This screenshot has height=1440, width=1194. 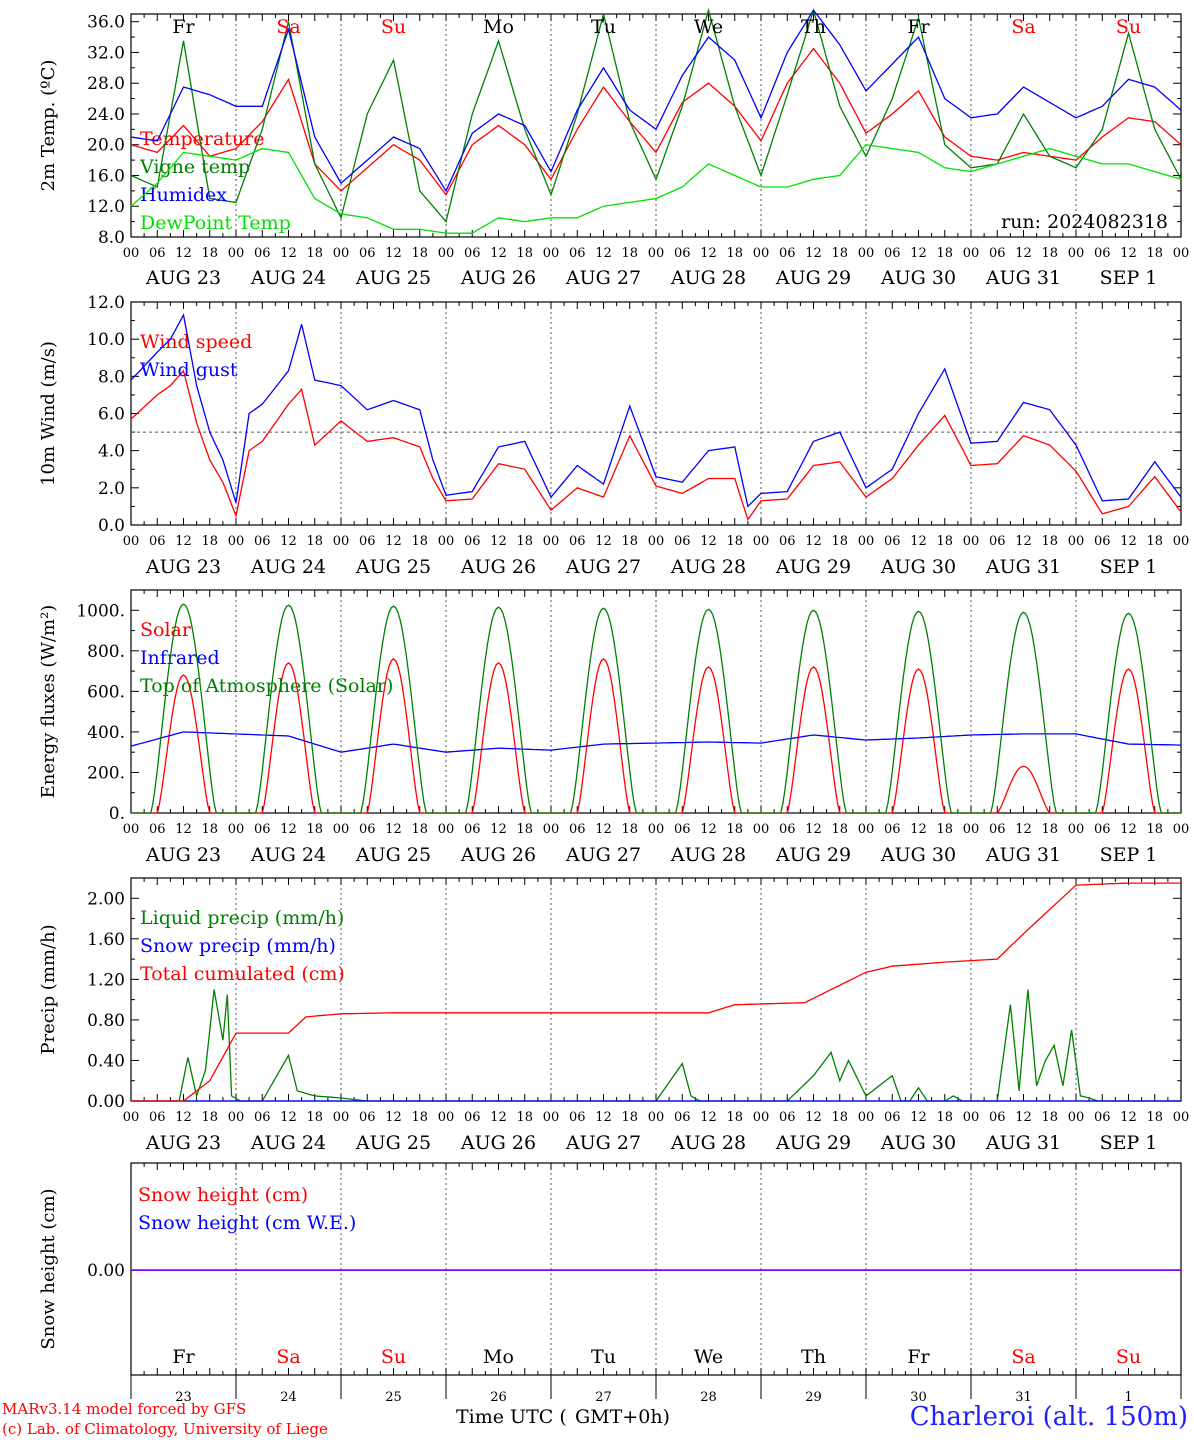 What do you see at coordinates (183, 278) in the screenshot?
I see `date-label: AUG 23` at bounding box center [183, 278].